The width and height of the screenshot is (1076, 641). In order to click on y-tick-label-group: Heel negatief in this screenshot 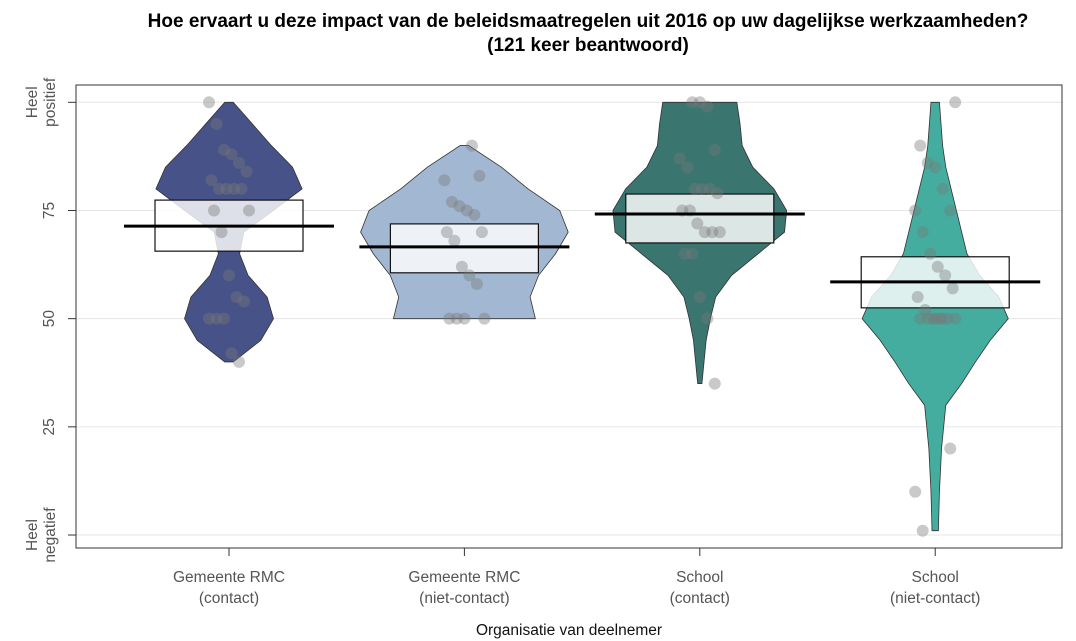, I will do `click(41, 535)`.